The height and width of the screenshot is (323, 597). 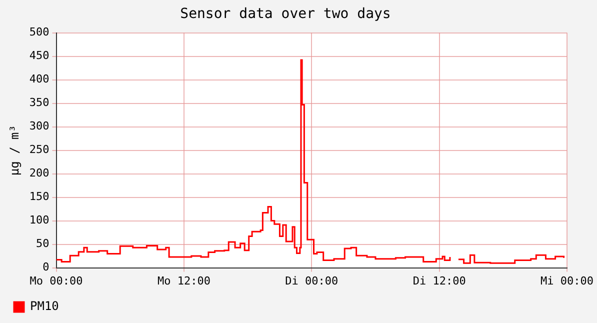 What do you see at coordinates (44, 306) in the screenshot?
I see `legend-label: PM10` at bounding box center [44, 306].